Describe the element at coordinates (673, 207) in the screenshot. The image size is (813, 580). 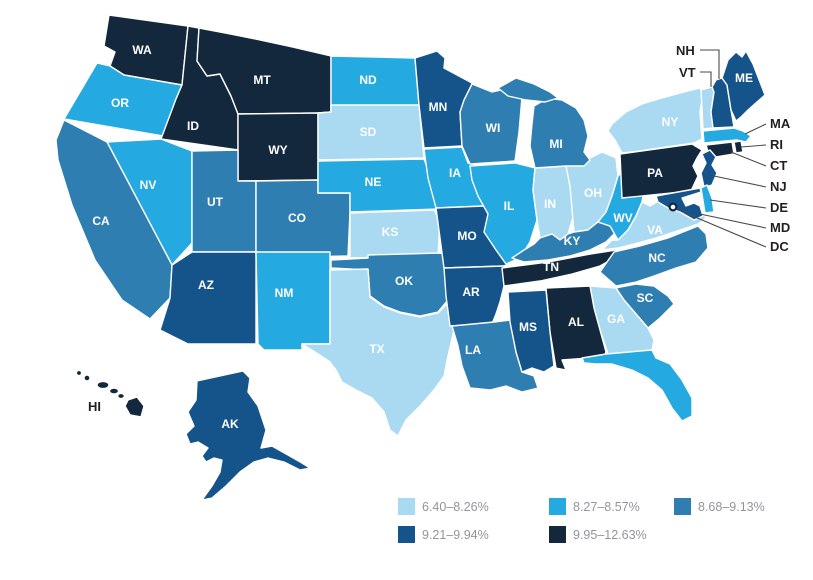
I see `dc-marker` at that location.